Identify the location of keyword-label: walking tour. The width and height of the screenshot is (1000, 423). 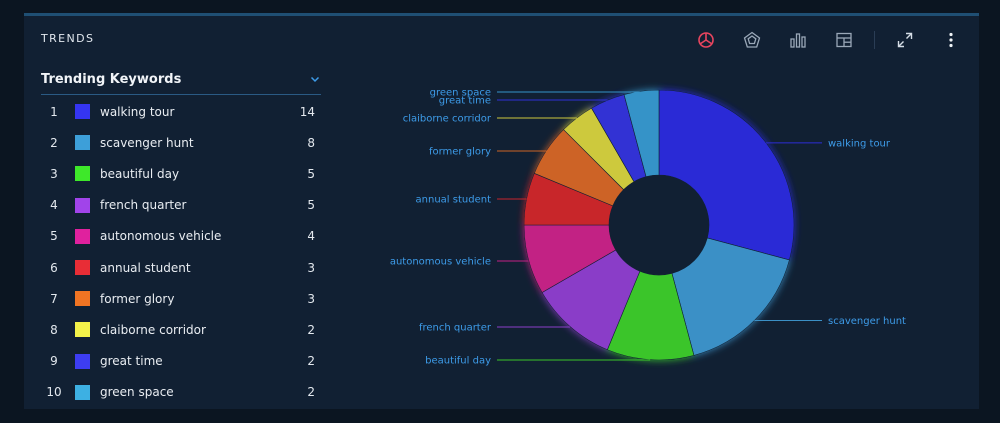
(137, 111).